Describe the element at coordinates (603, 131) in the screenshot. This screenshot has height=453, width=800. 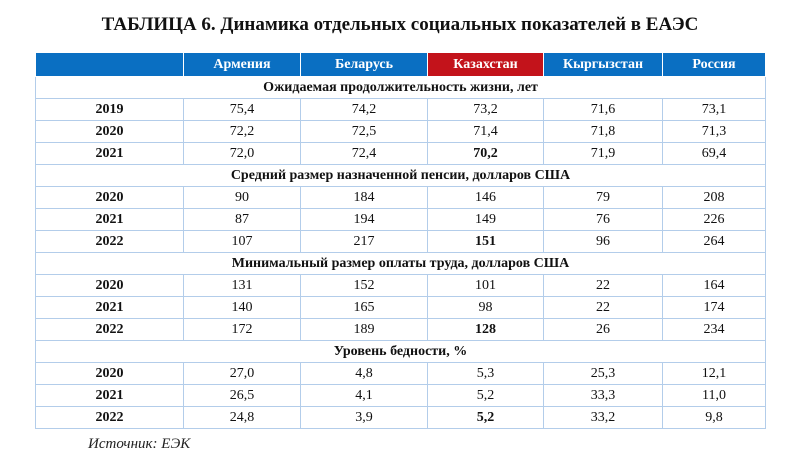
I see `value-cell: 71,8` at that location.